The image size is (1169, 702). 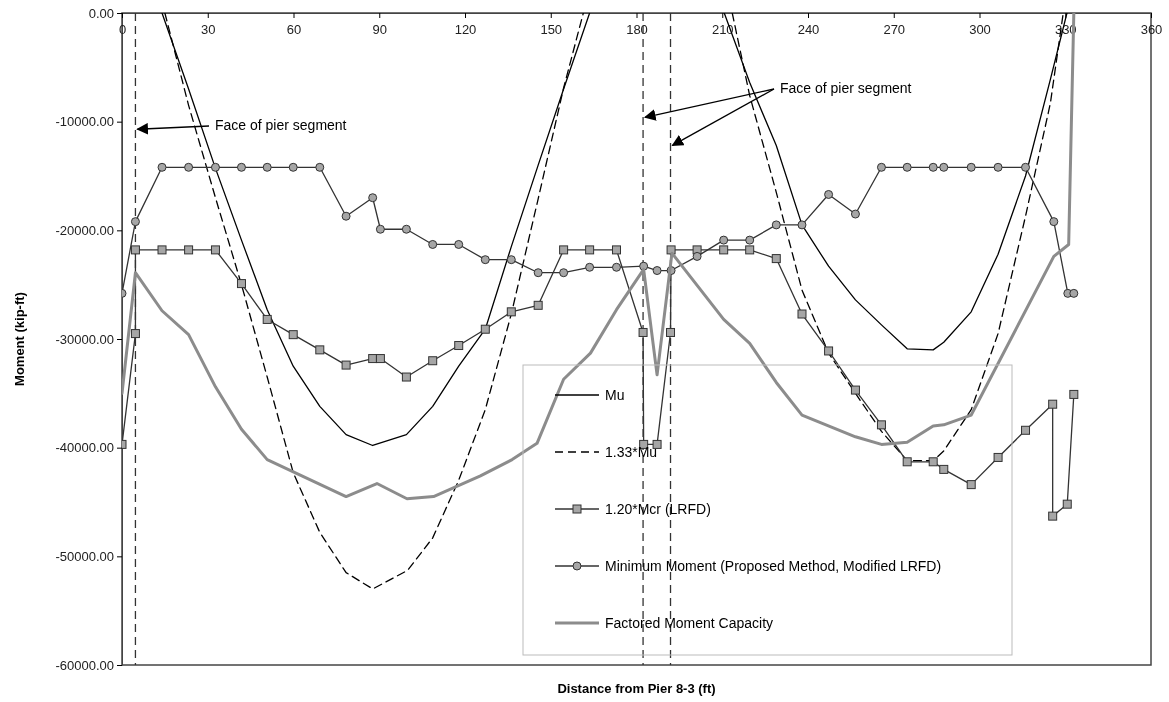 I want to click on y-axis-title: Moment (kip-ft), so click(x=19, y=339).